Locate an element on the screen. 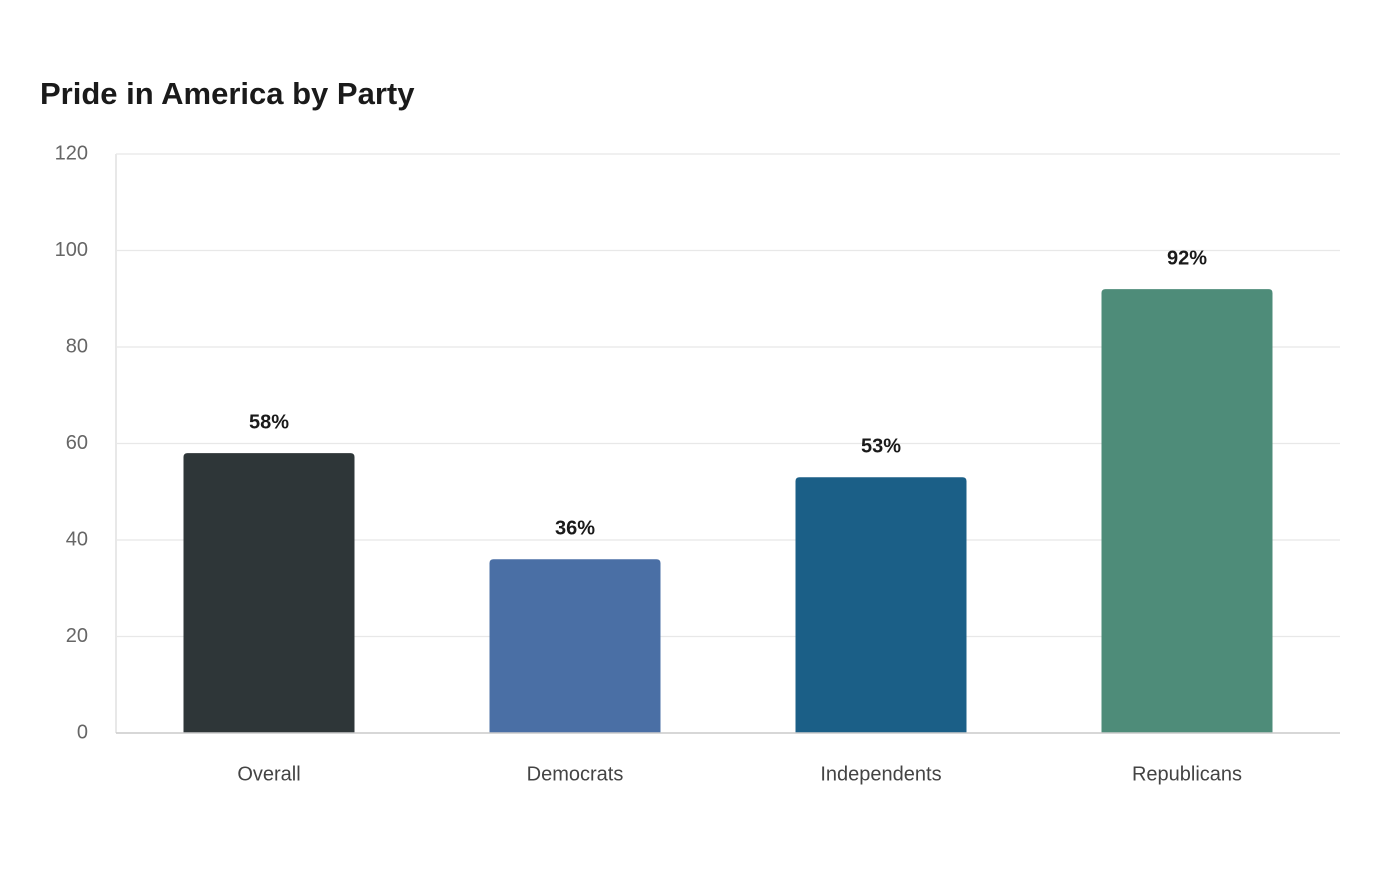 This screenshot has height=880, width=1400. y-tick-label: 20 is located at coordinates (77, 636).